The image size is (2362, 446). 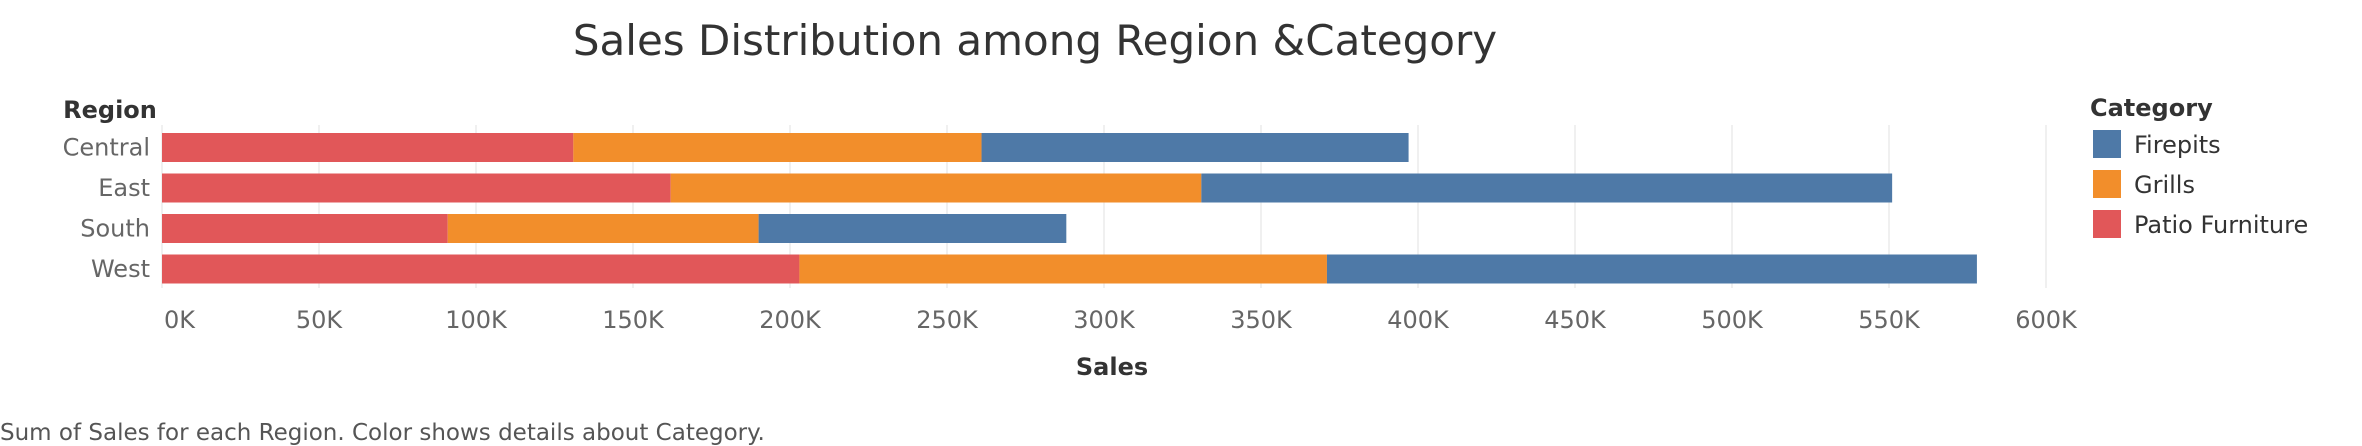 What do you see at coordinates (180, 320) in the screenshot?
I see `x-tick-label: 0K` at bounding box center [180, 320].